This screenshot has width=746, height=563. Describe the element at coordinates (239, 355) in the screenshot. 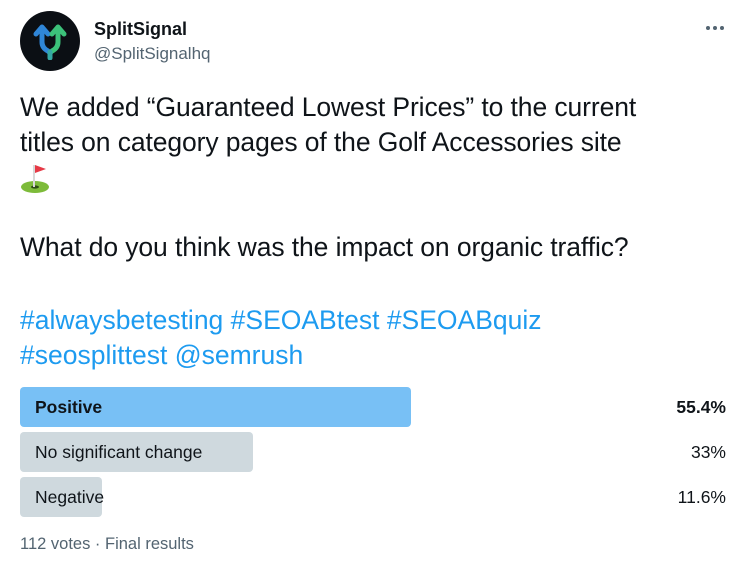

I see `mention-link: @semrush` at that location.